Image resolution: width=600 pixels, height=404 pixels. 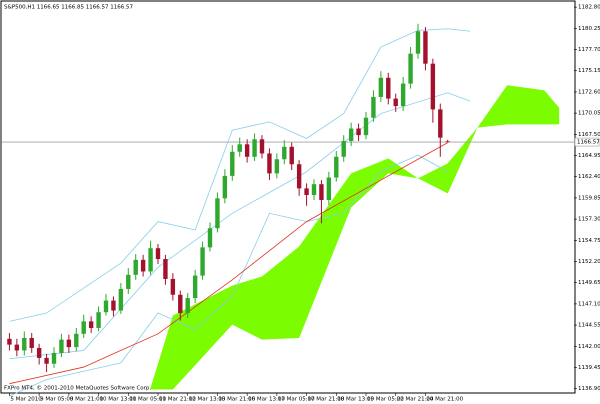 I want to click on y-tick-label: 1170.05, so click(x=589, y=114).